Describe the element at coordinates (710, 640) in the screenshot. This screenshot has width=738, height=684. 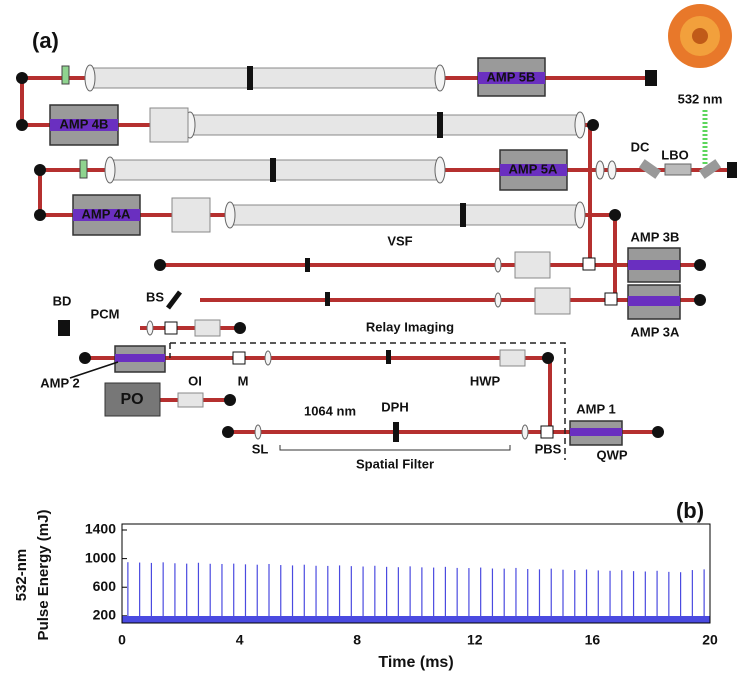
I see `x-tick-label: 20` at that location.